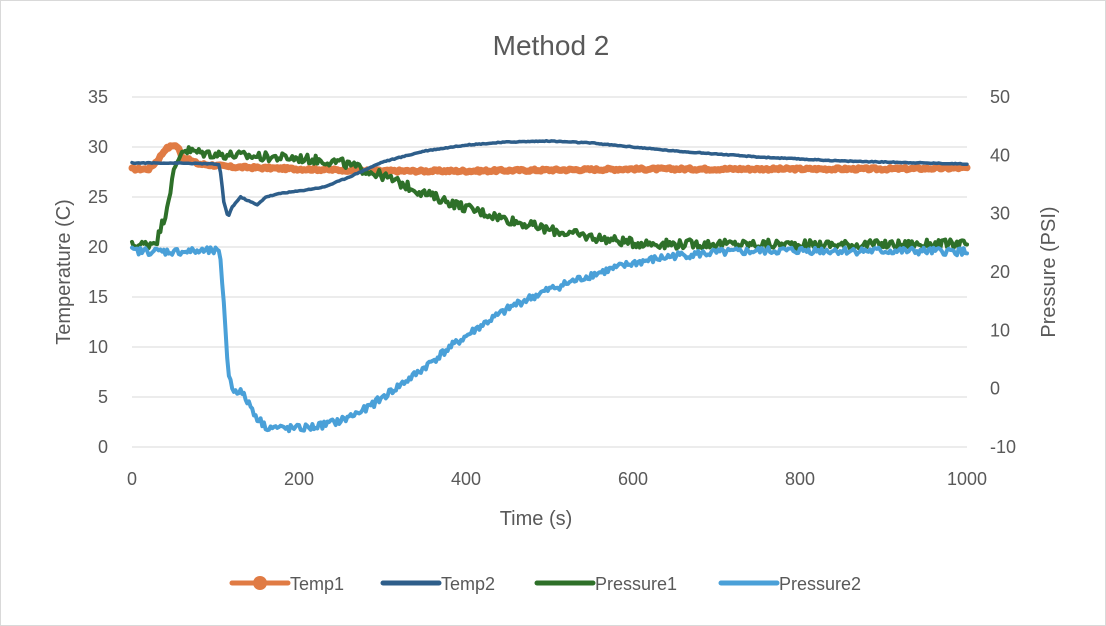 Image resolution: width=1106 pixels, height=626 pixels. What do you see at coordinates (98, 347) in the screenshot?
I see `y-tick-label: 10` at bounding box center [98, 347].